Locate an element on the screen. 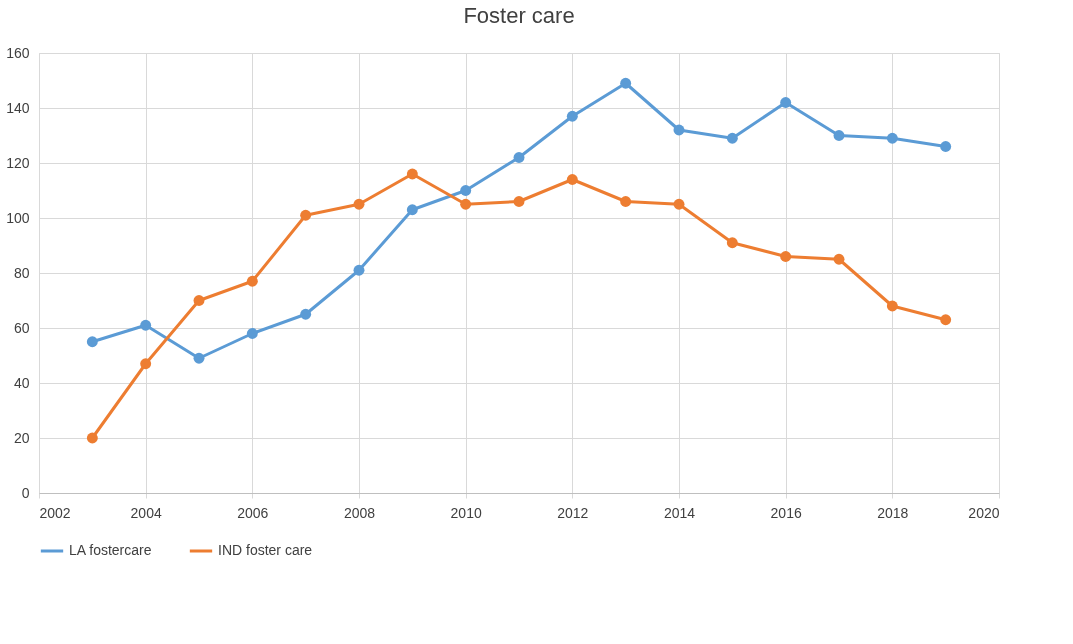  x-tick-label: 2004 is located at coordinates (146, 512).